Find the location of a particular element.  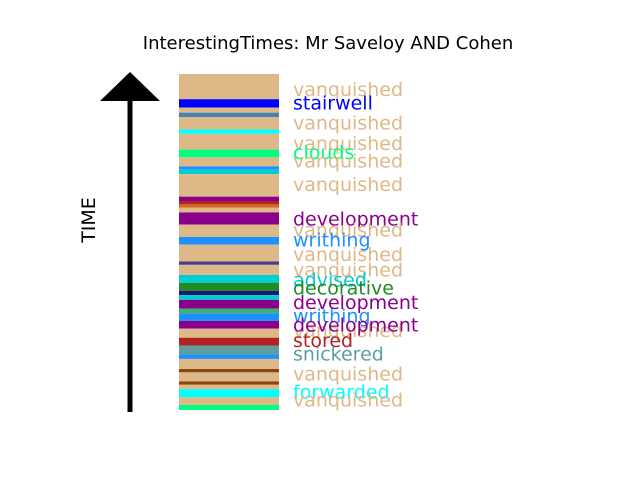

timeline-label-6: vanquished is located at coordinates (348, 185).